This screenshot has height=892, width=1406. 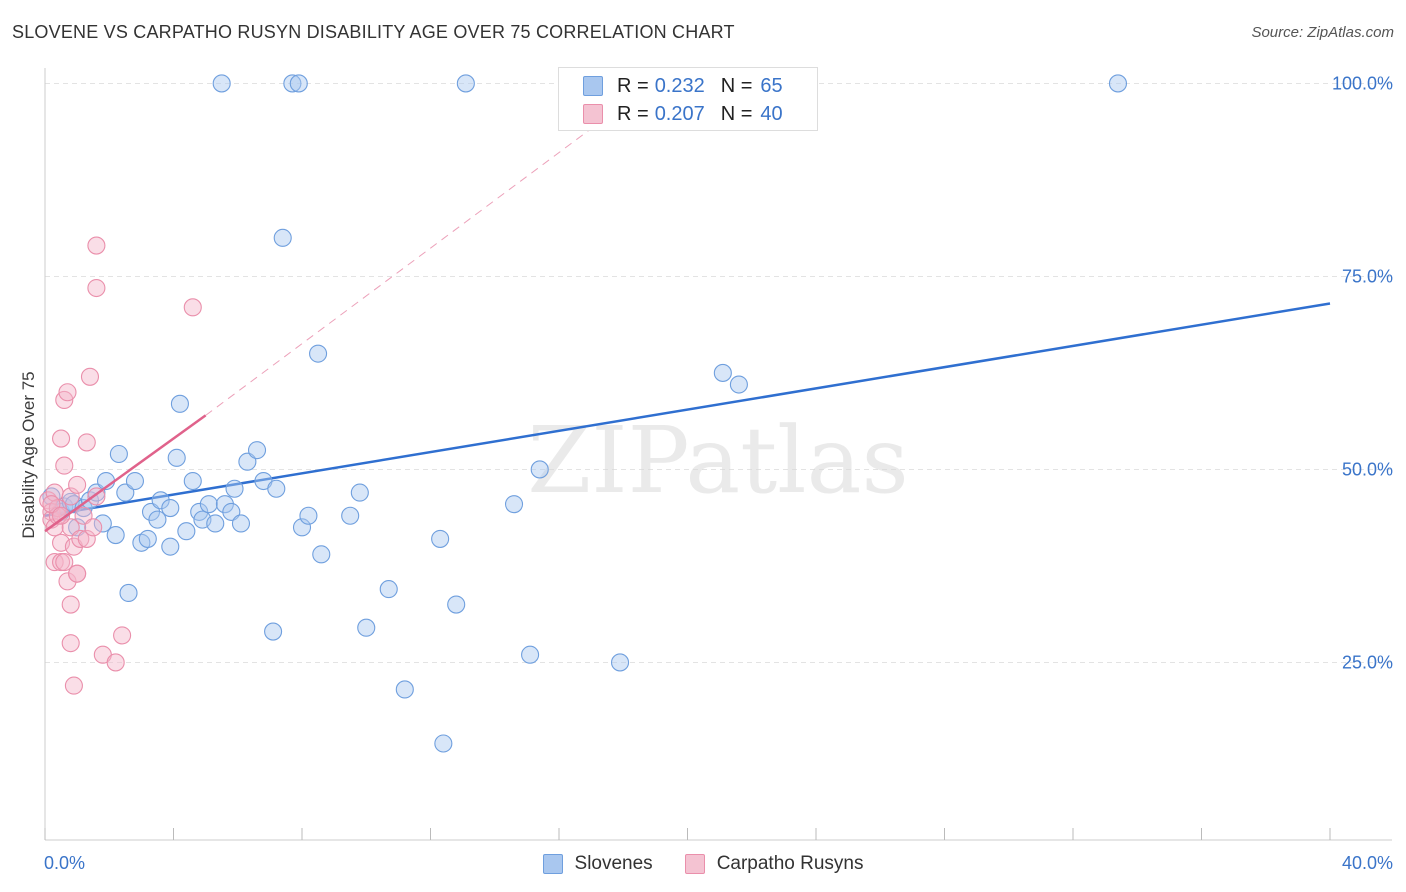 I want to click on x-tick-label-max: 40.0%, so click(x=1367, y=863).